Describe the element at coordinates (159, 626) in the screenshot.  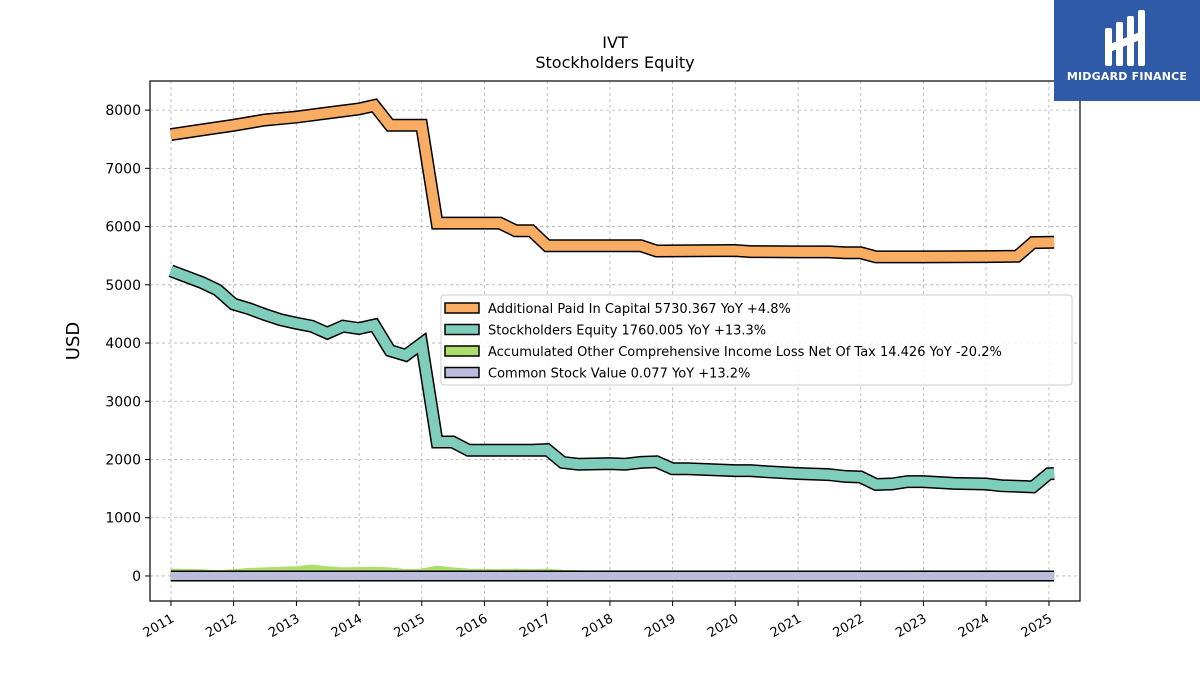
I see `x-tick-label: 2011` at that location.